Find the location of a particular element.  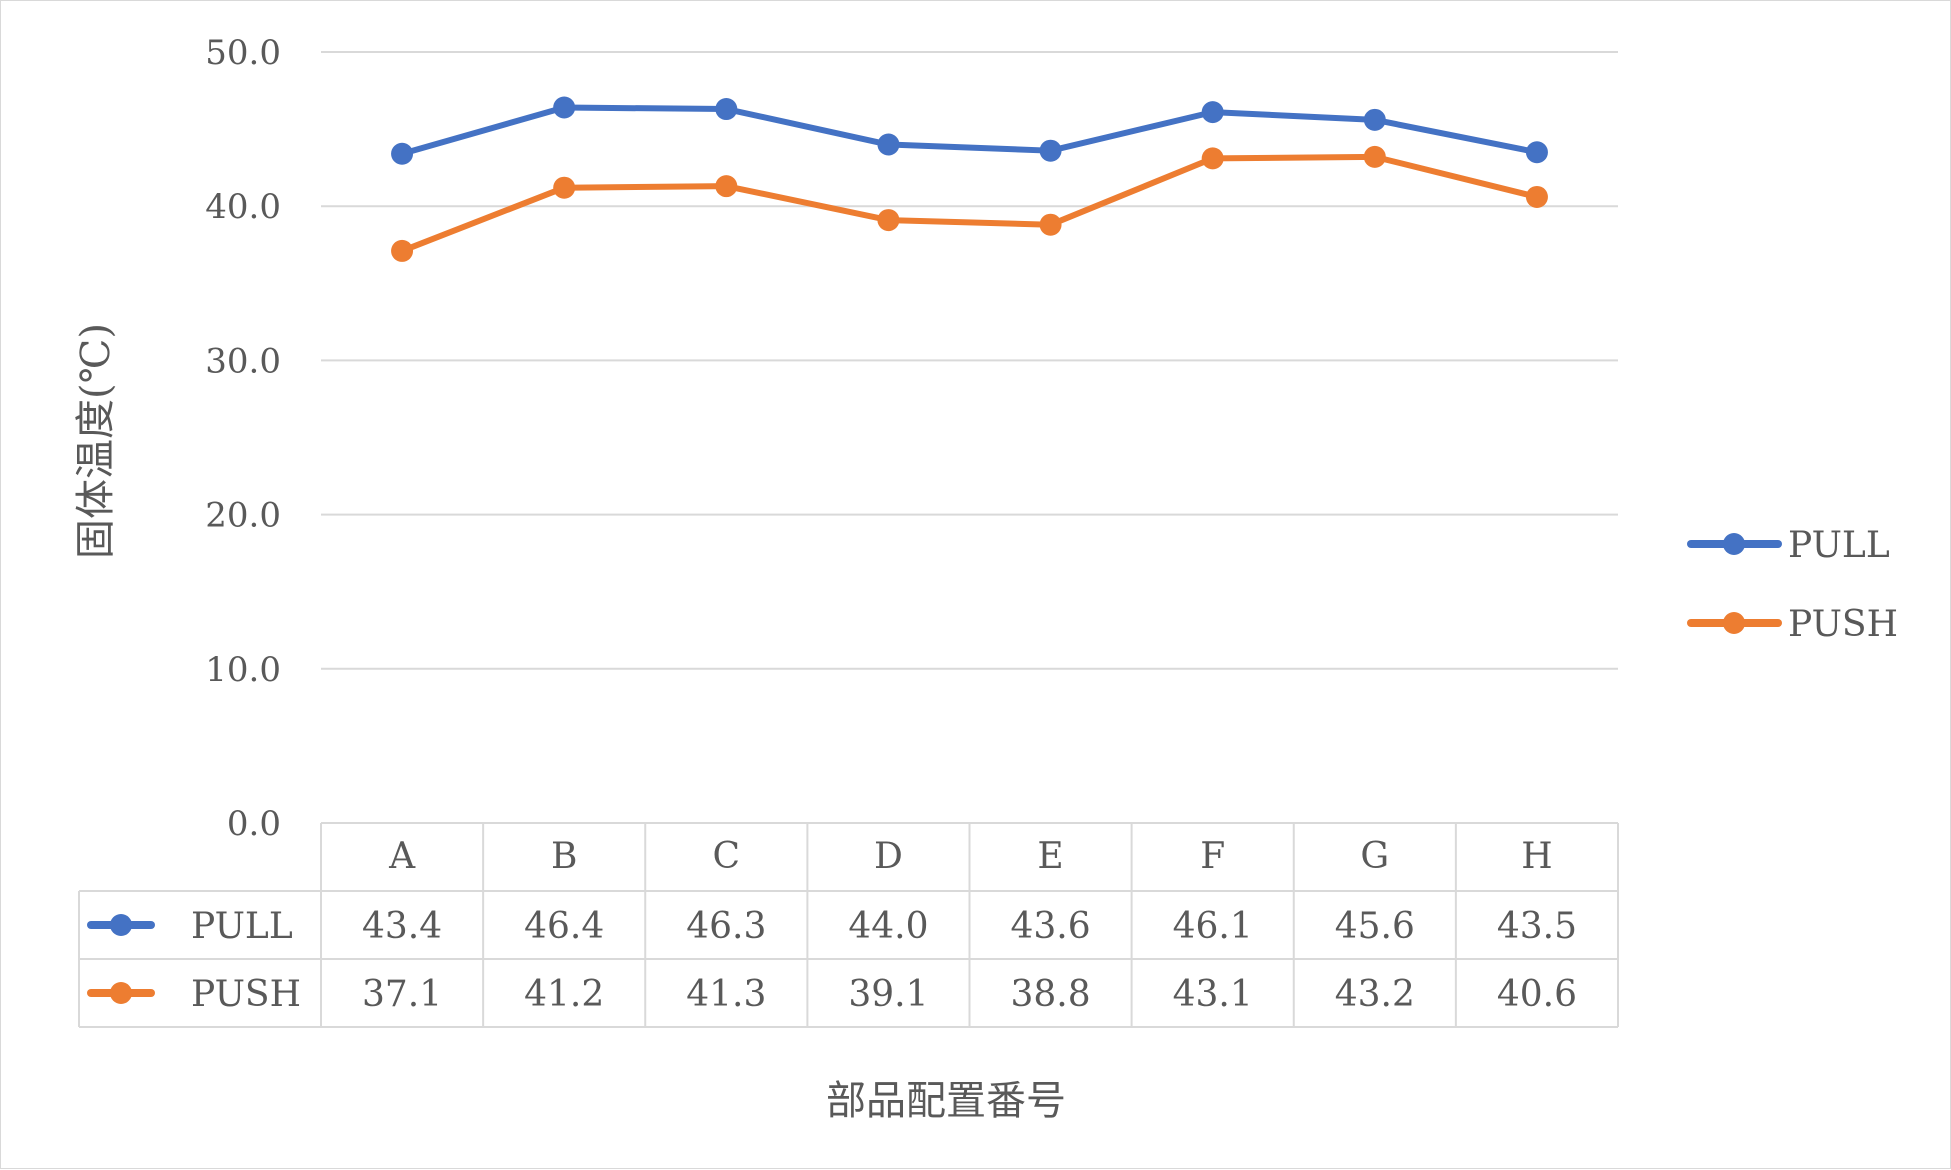

table-value-cell: 43.1 is located at coordinates (1213, 994).